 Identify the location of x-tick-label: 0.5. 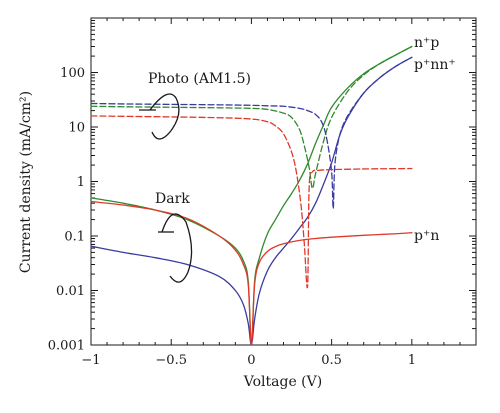
(331, 360).